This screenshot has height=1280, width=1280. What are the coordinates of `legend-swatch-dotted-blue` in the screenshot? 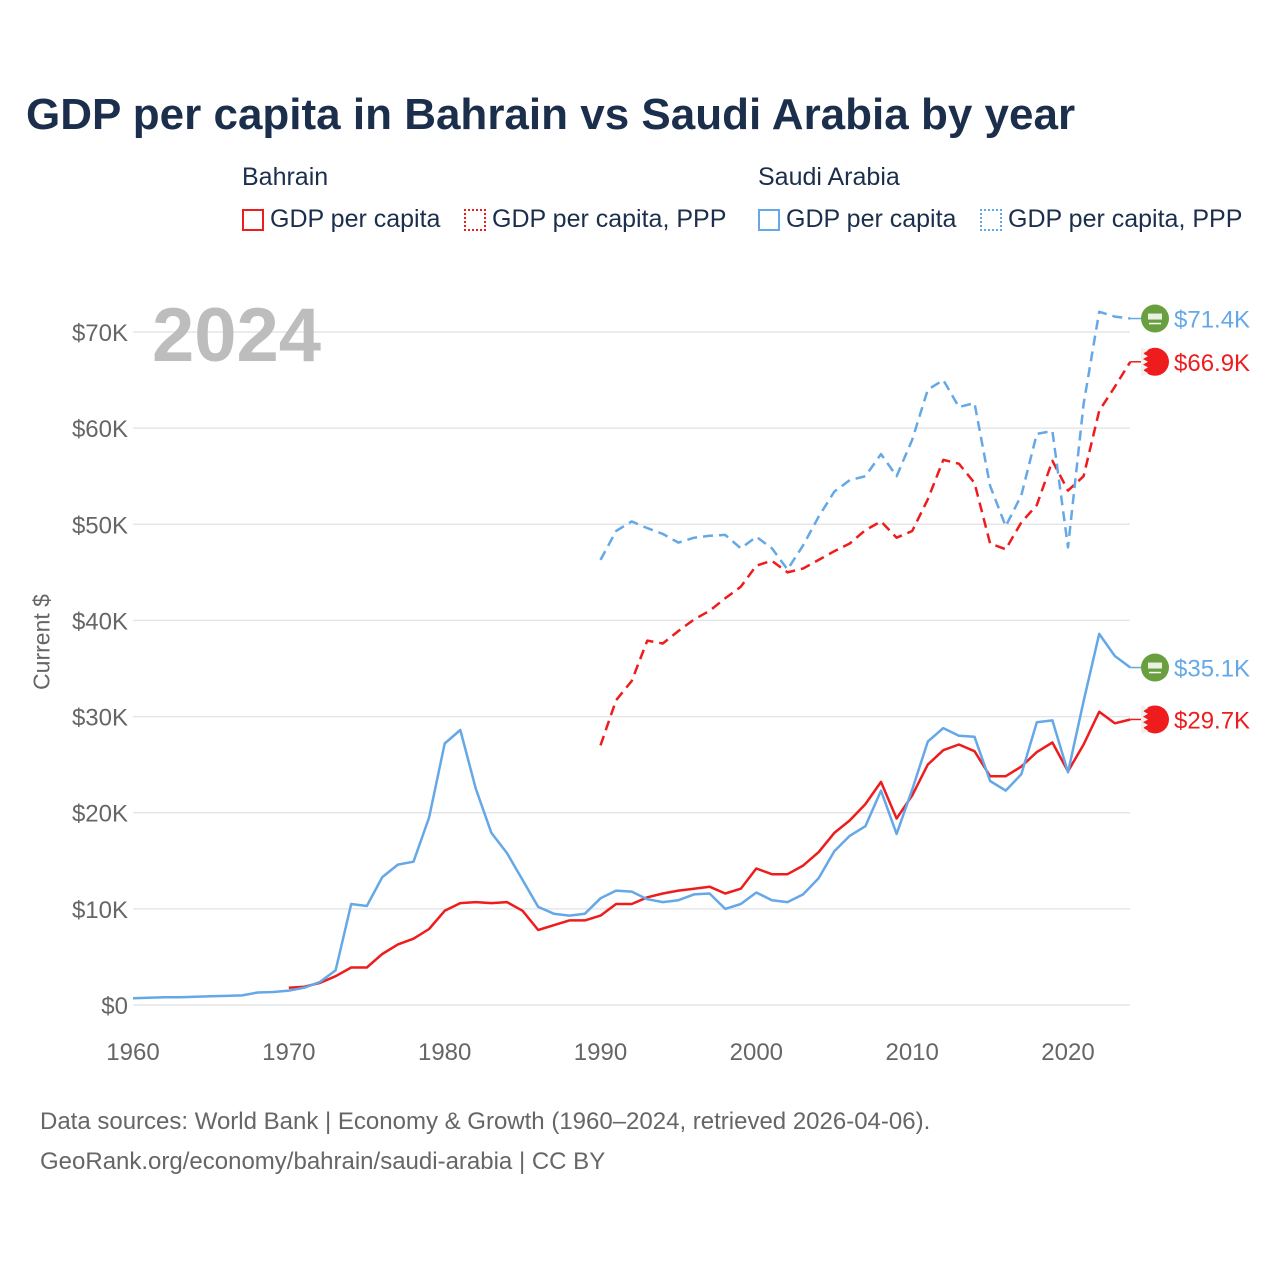 It's located at (991, 219).